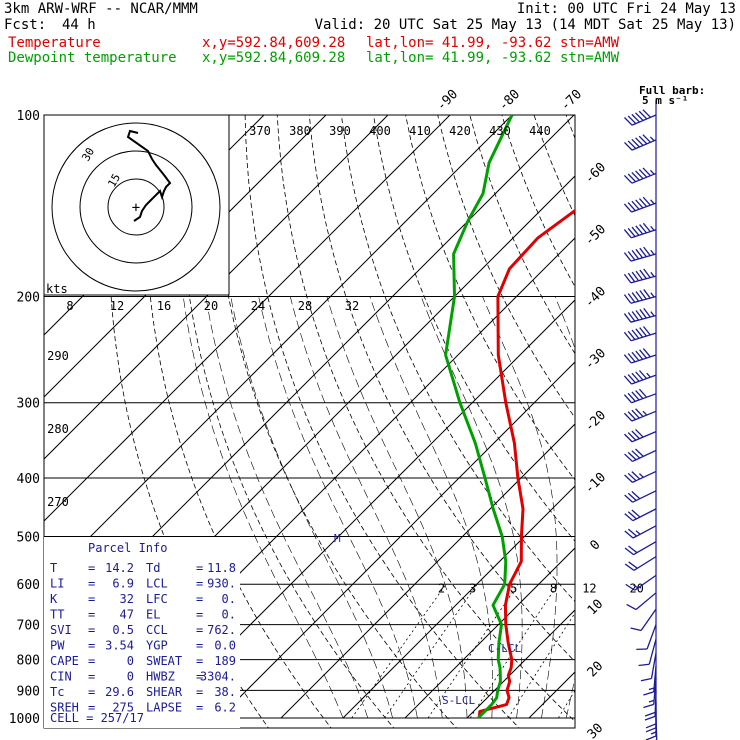  Describe the element at coordinates (88, 155) in the screenshot. I see `hodograph-ring-label-30: 30` at that location.